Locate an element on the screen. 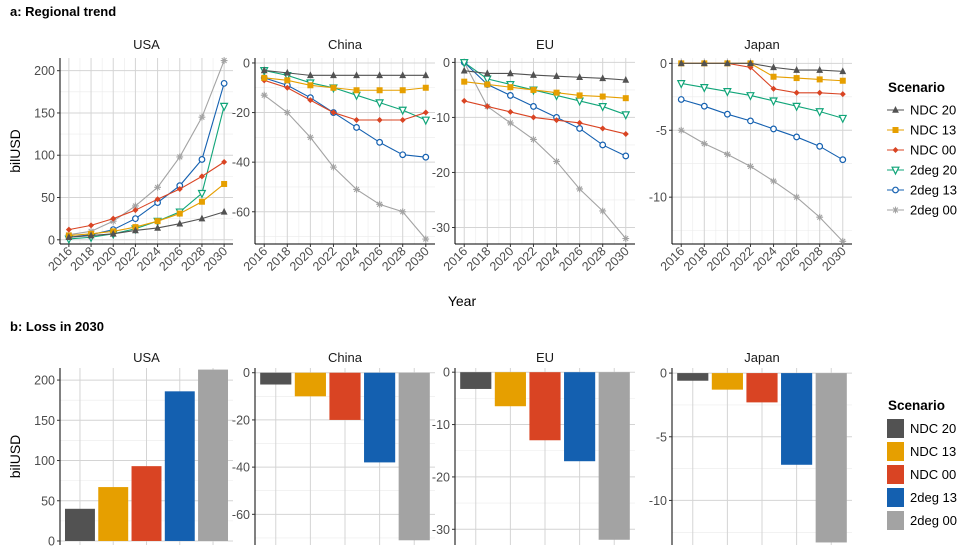 The width and height of the screenshot is (980, 551). legend-label: NDC 20 is located at coordinates (933, 110).